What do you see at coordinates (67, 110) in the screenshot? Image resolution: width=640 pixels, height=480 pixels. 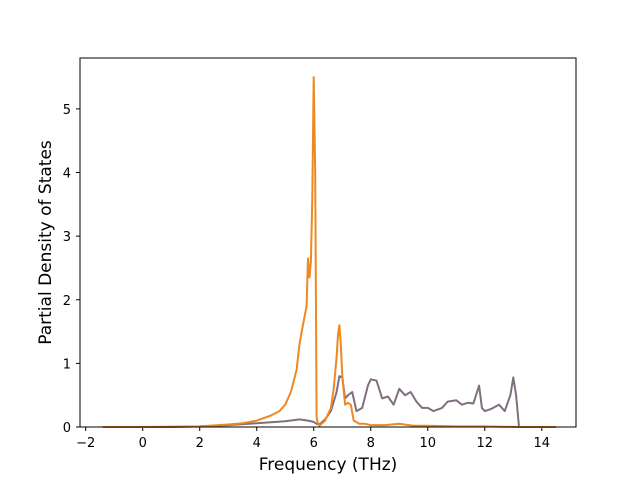 I see `y-tick-label: 5` at bounding box center [67, 110].